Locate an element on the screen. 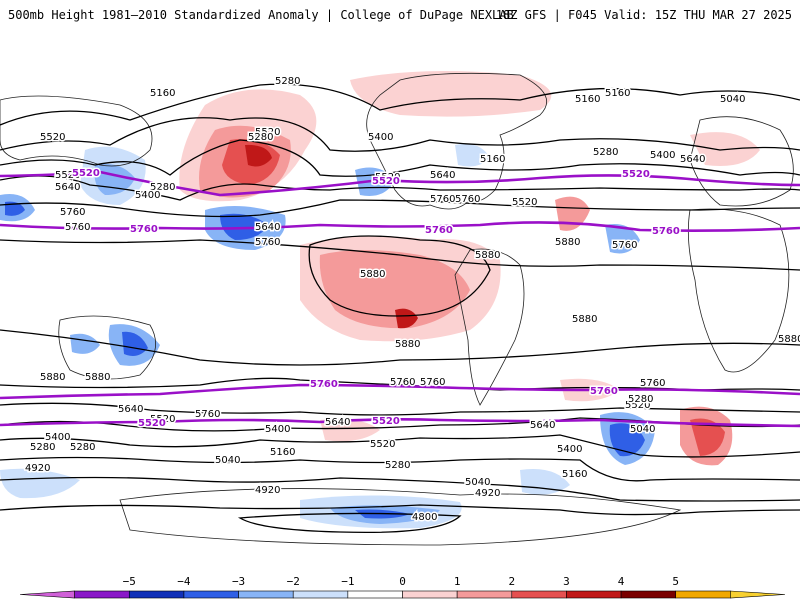 This screenshot has width=800, height=604. colorbar: −5 −4 −3 −2 −1 0 1 2 3 4 5 is located at coordinates (400, 586).